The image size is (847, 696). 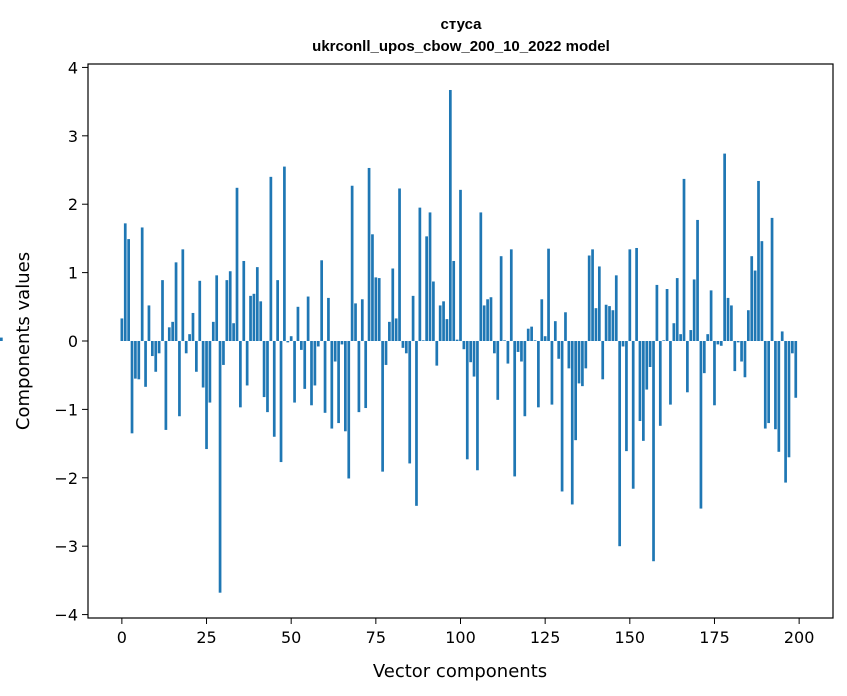 What do you see at coordinates (122, 637) in the screenshot?
I see `x-tick-label: 0` at bounding box center [122, 637].